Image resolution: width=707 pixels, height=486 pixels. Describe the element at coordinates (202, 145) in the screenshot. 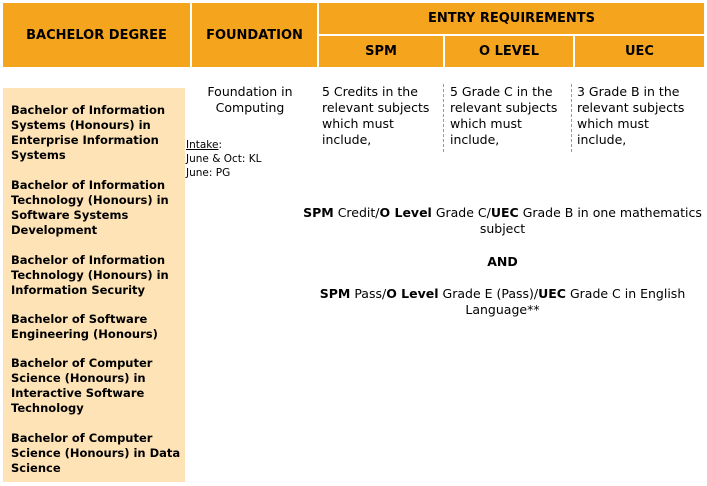

I see `intake-label: Intake` at that location.